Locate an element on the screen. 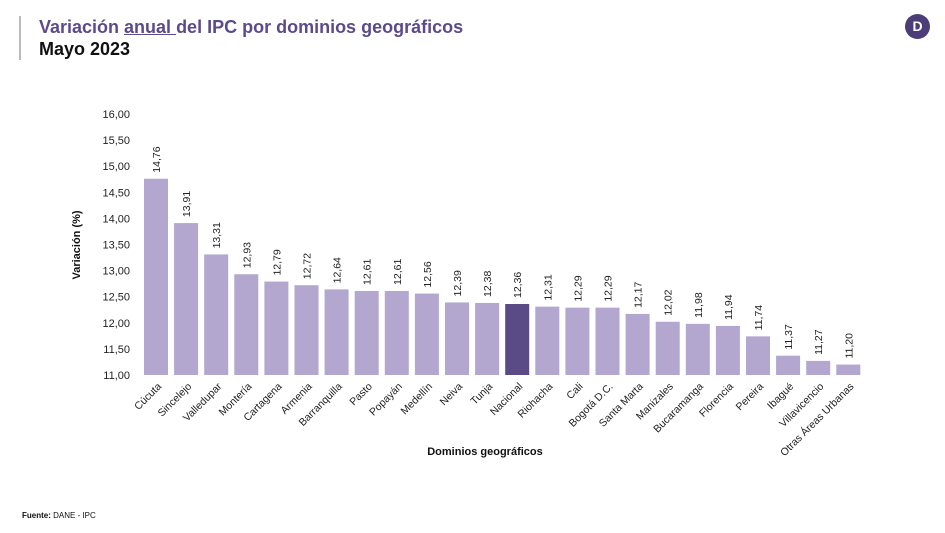  bar-value-label: 11,98 is located at coordinates (699, 305).